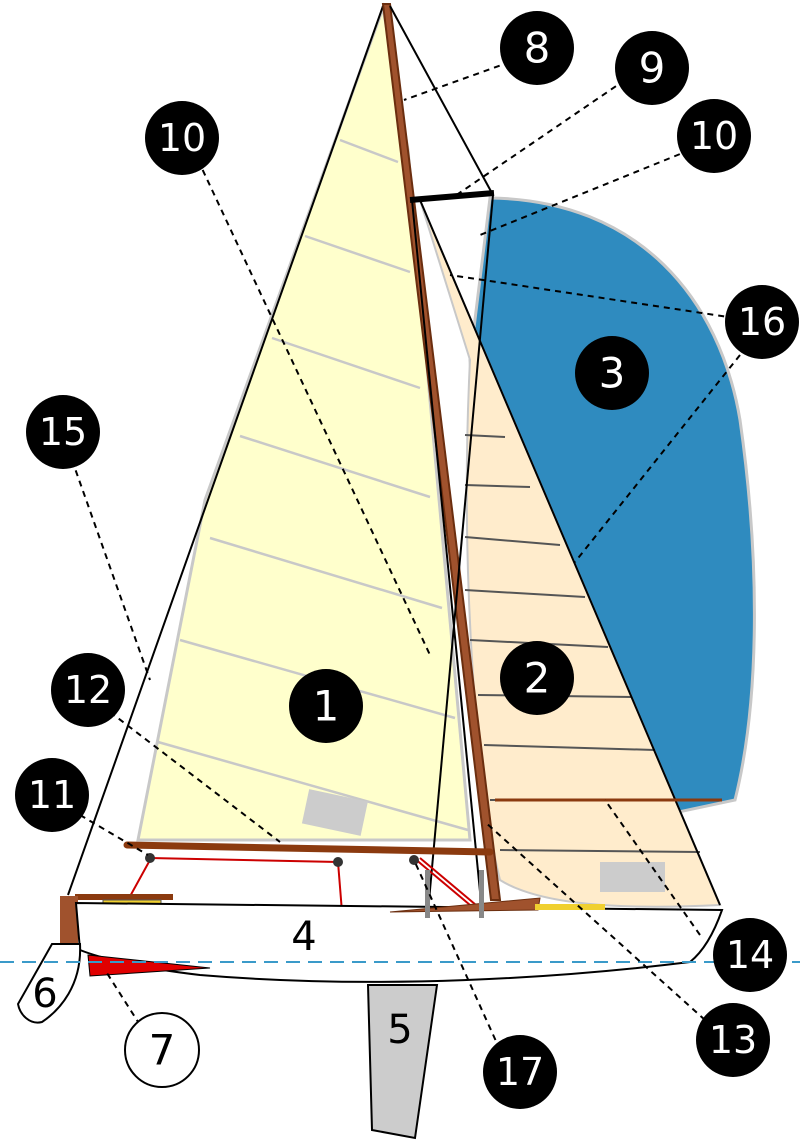 The width and height of the screenshot is (800, 1144). Describe the element at coordinates (334, 812) in the screenshot. I see `mainsail-window` at that location.